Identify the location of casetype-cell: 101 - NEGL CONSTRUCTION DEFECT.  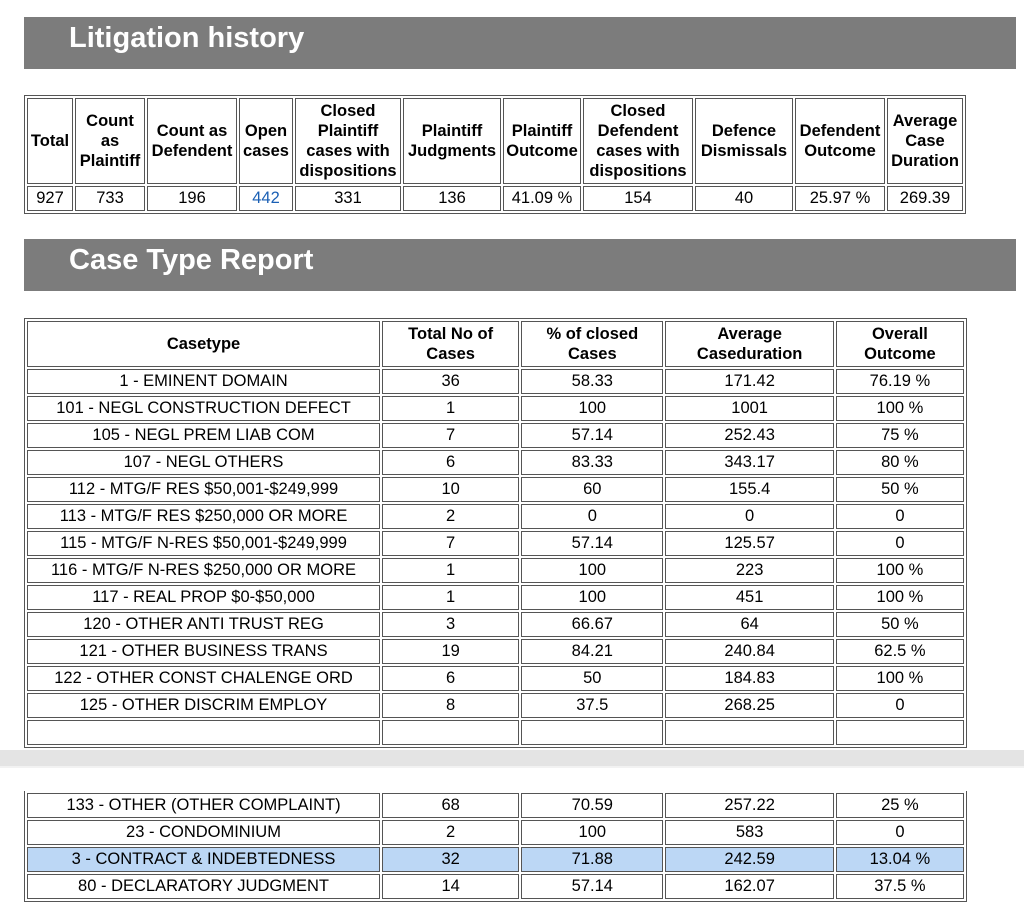
(204, 408).